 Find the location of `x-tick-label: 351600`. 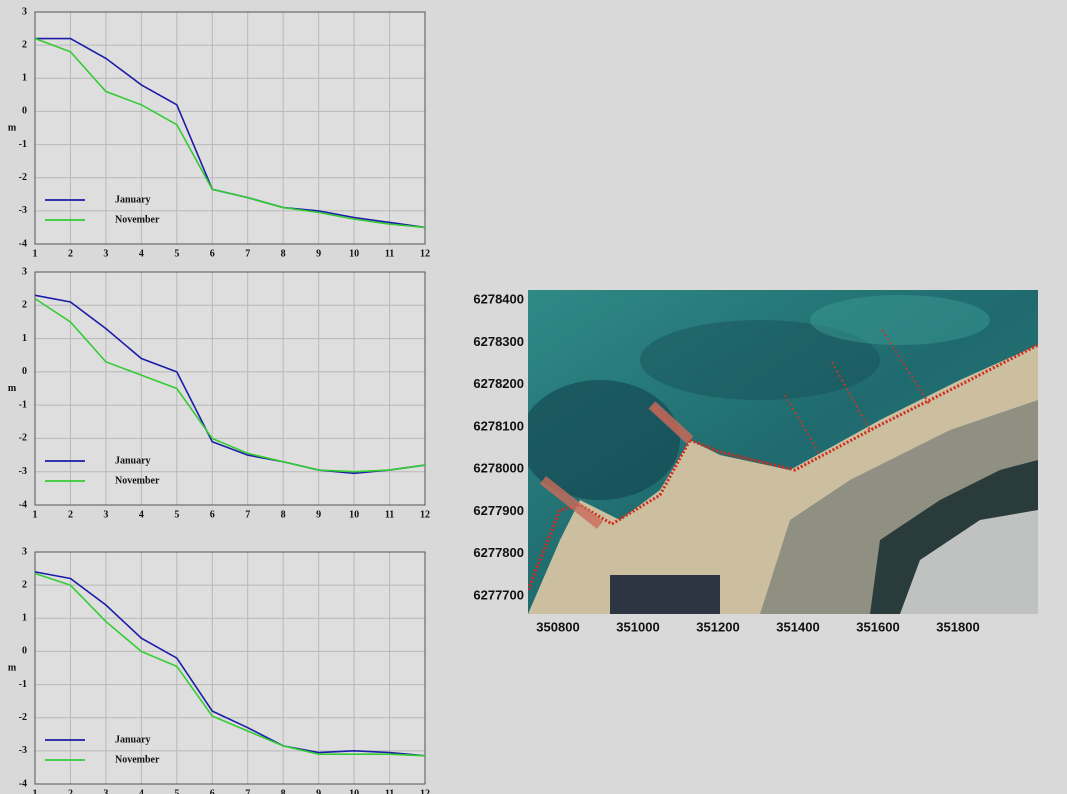

x-tick-label: 351600 is located at coordinates (877, 626).